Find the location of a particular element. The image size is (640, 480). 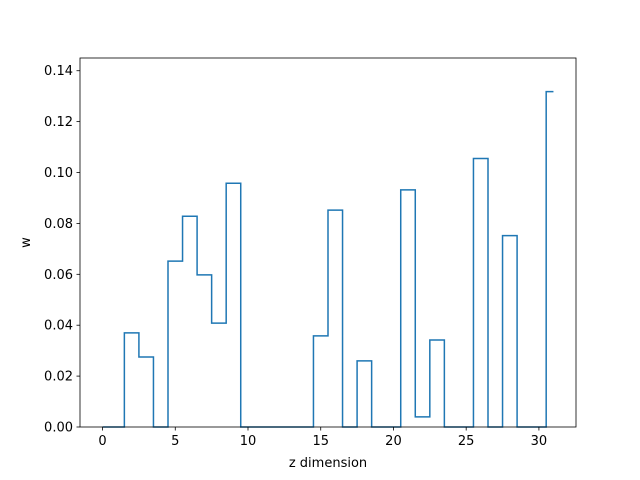

y-tick-label: 0.08 is located at coordinates (58, 224).